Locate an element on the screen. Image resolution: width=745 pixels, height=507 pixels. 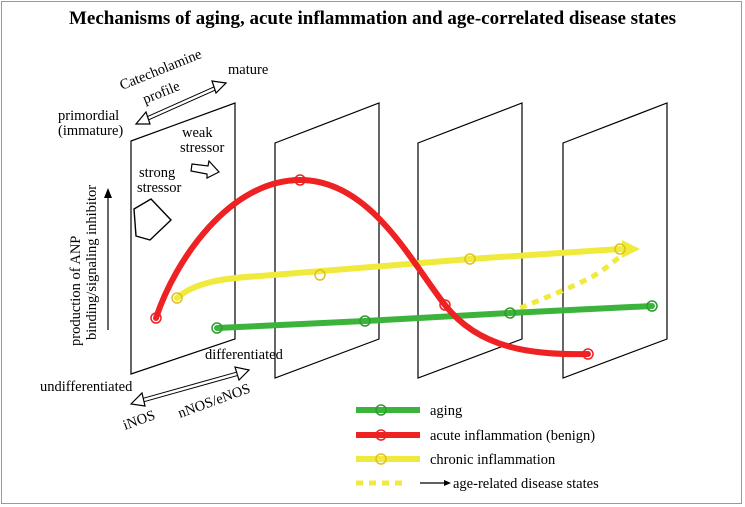
strong-label: strong is located at coordinates (157, 173).